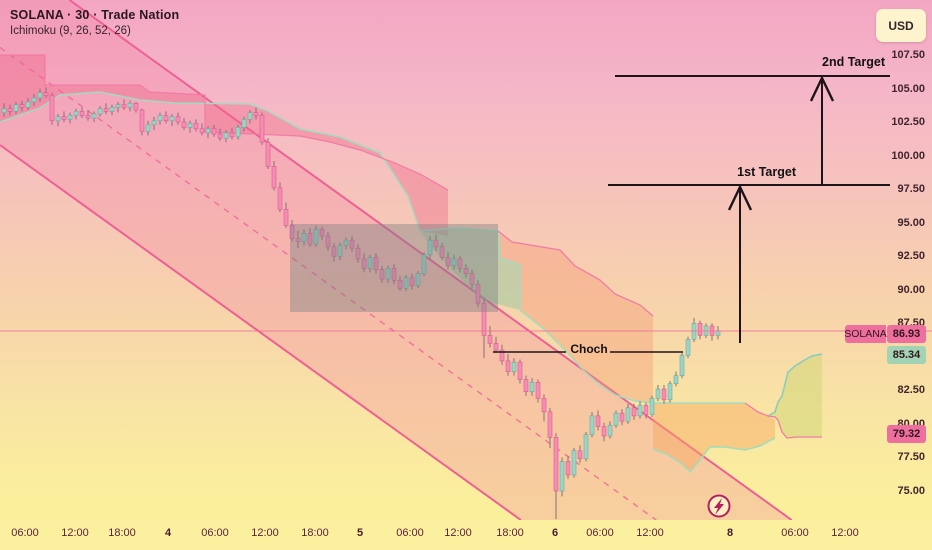  I want to click on second-target-label: 2nd Target, so click(853, 62).